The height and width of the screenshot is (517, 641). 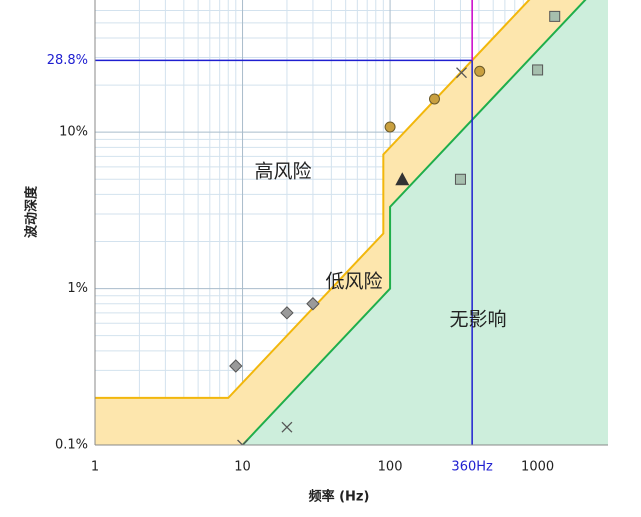 I want to click on region-label: 高风险, so click(x=282, y=172).